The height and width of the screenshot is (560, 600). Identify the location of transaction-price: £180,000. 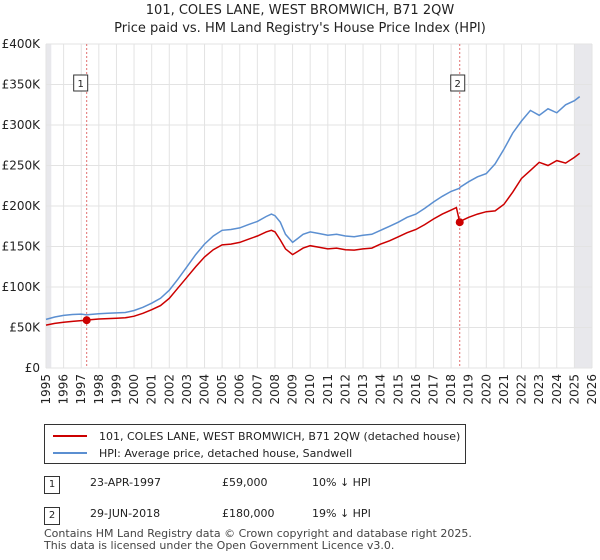
(248, 513).